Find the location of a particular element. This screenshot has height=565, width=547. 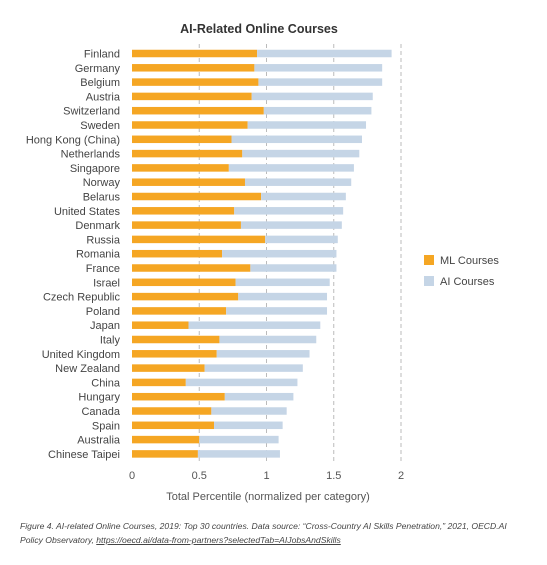

y-category-label: Netherlands is located at coordinates (91, 155).